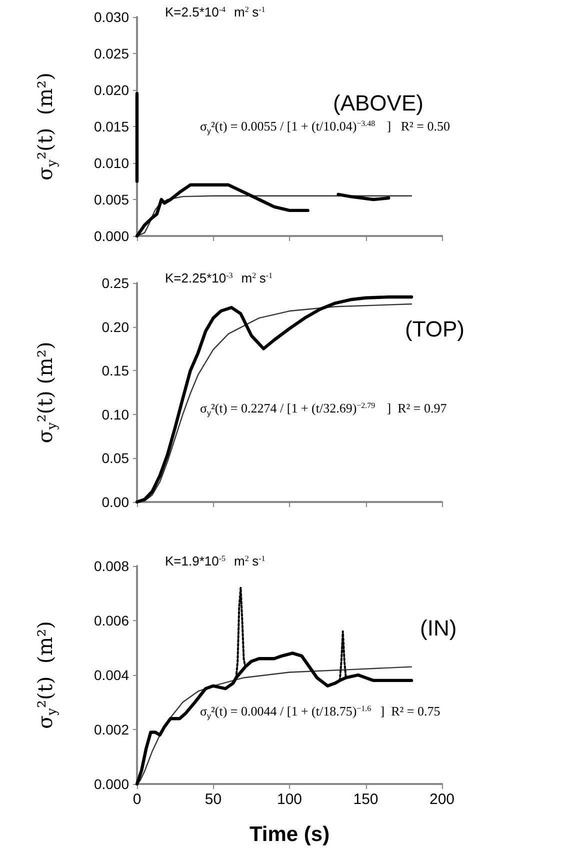  Describe the element at coordinates (112, 17) in the screenshot. I see `y-tick-label: 0.030` at that location.